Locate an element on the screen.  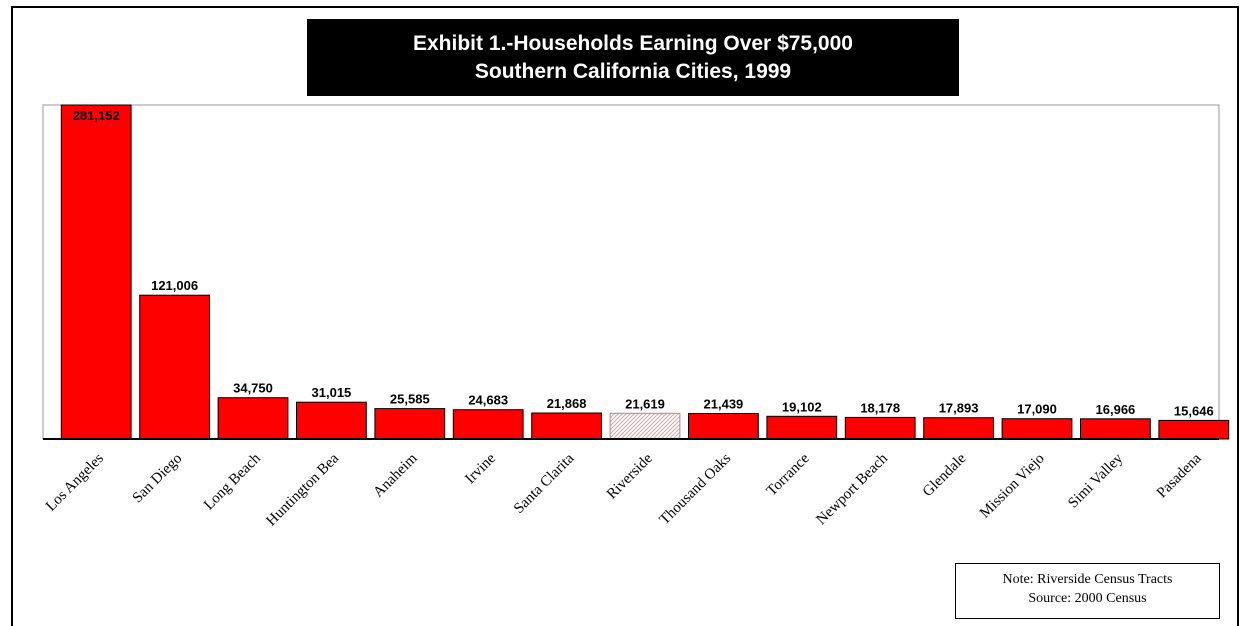
category-label-santa-clarita: Santa Clarita is located at coordinates (544, 483).